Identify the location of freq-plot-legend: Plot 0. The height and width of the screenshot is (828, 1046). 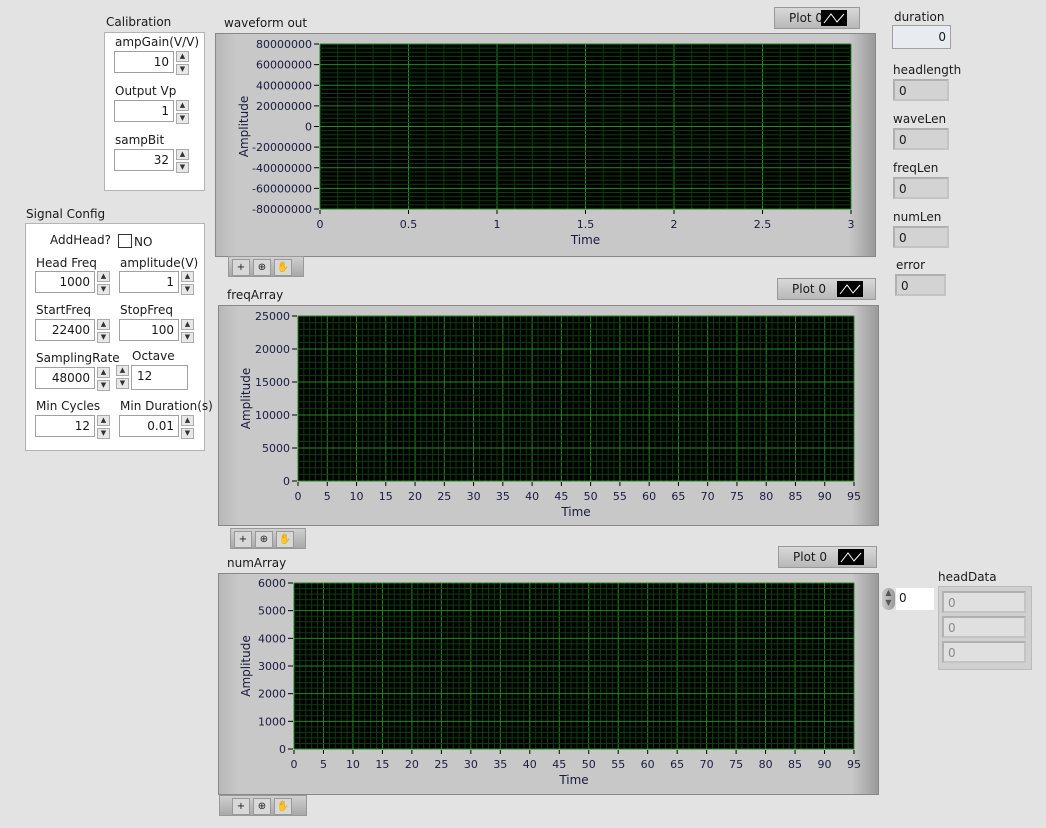
(826, 289).